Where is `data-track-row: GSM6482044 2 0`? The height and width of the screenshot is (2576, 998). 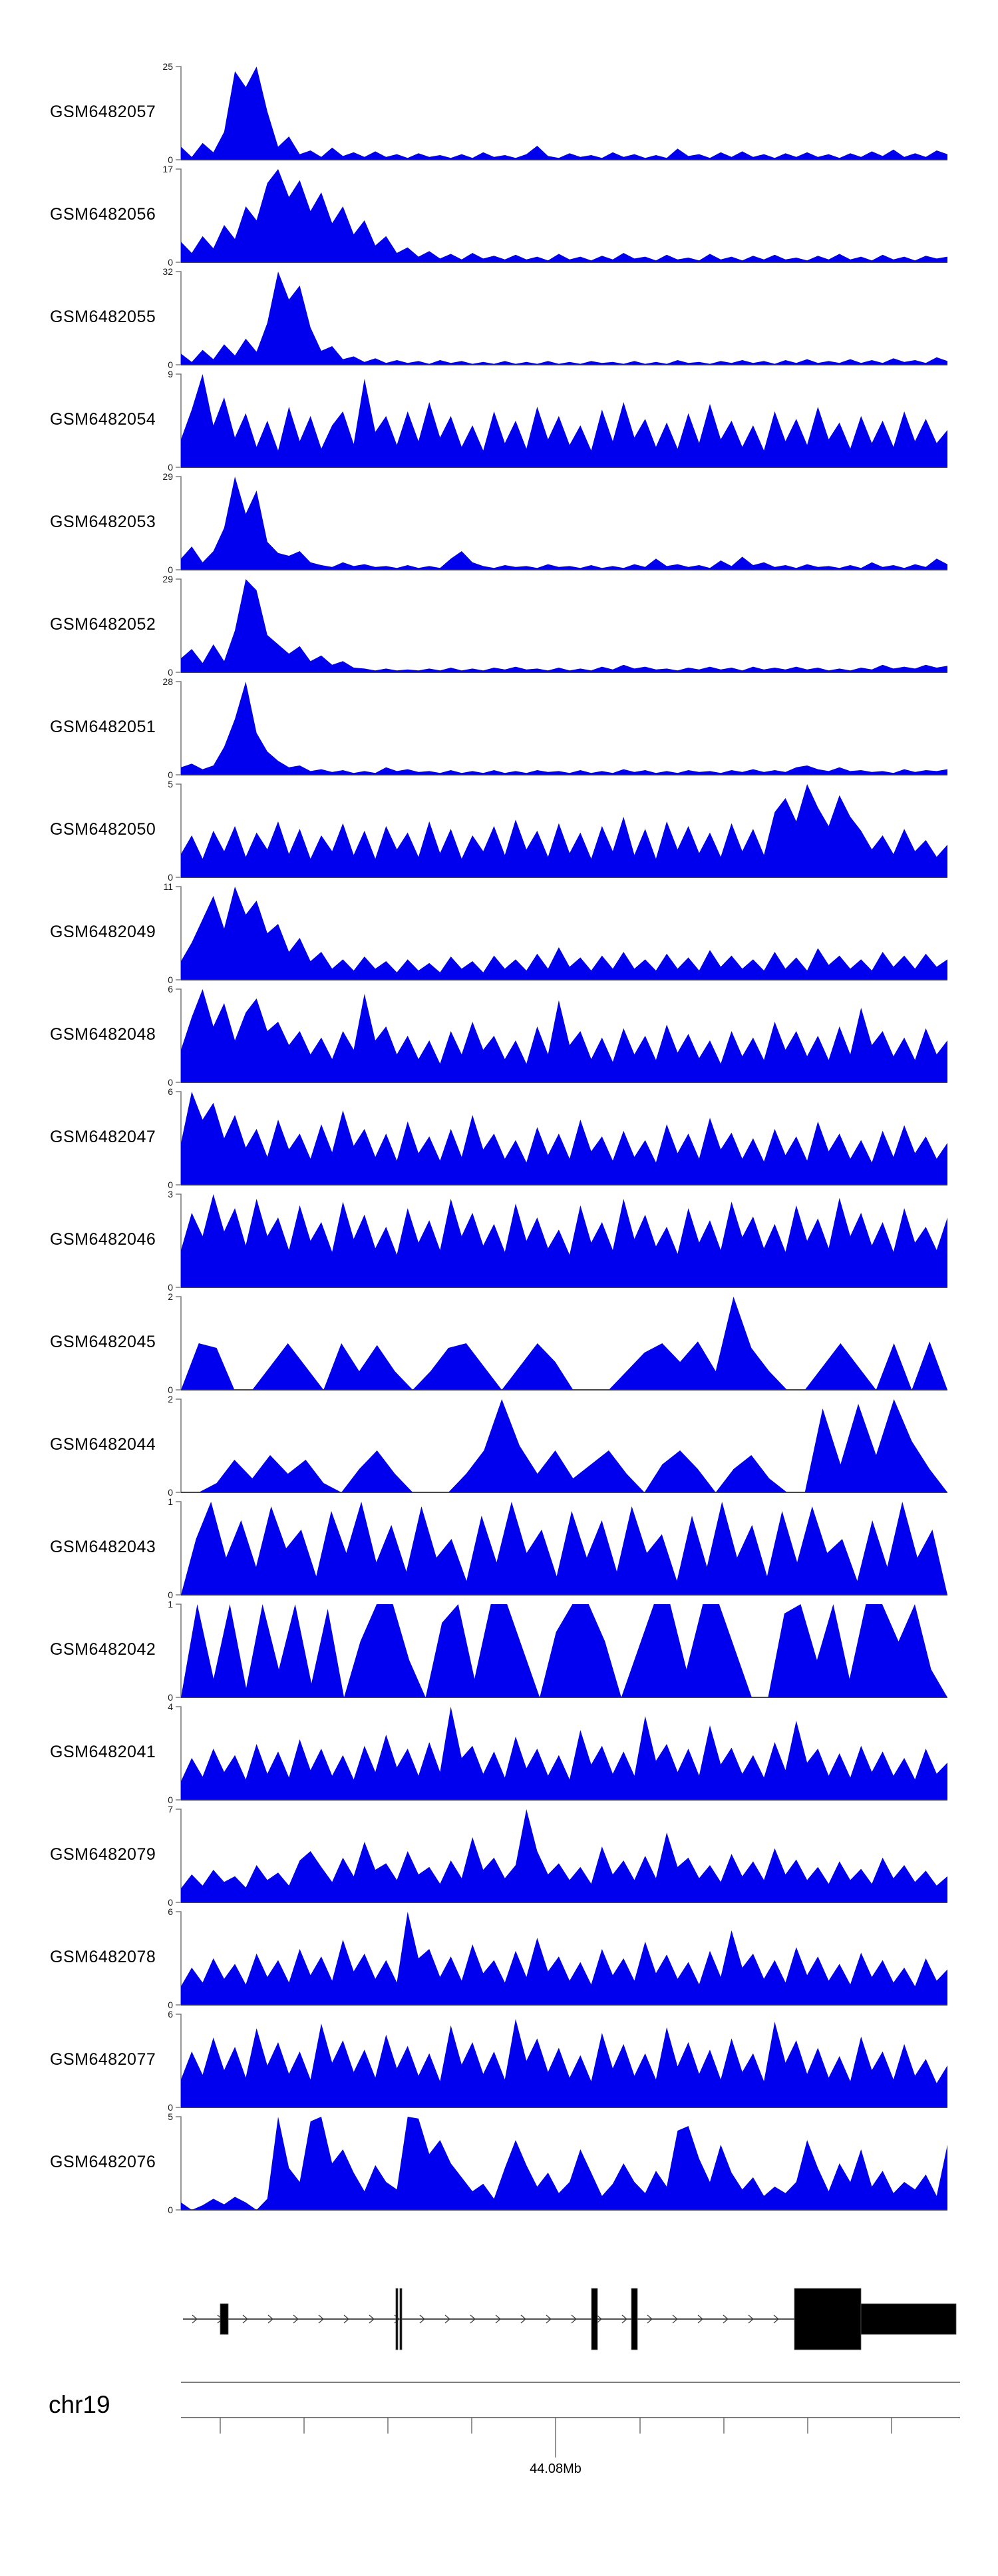 data-track-row: GSM6482044 2 0 is located at coordinates (499, 1446).